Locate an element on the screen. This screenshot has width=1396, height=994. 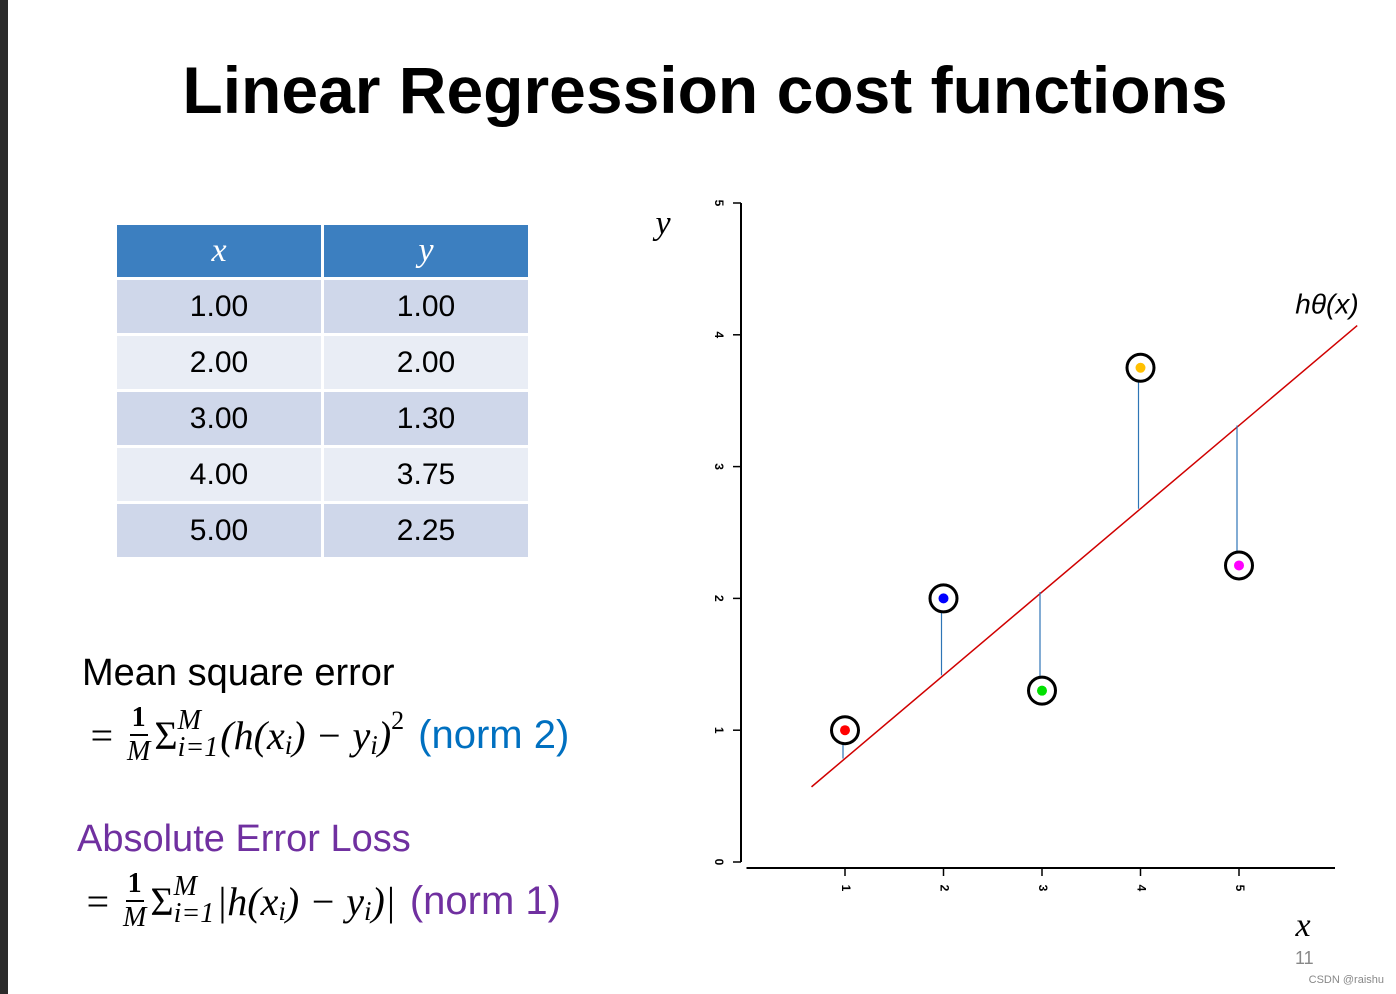
y-tick-label: 0 is located at coordinates (719, 862).